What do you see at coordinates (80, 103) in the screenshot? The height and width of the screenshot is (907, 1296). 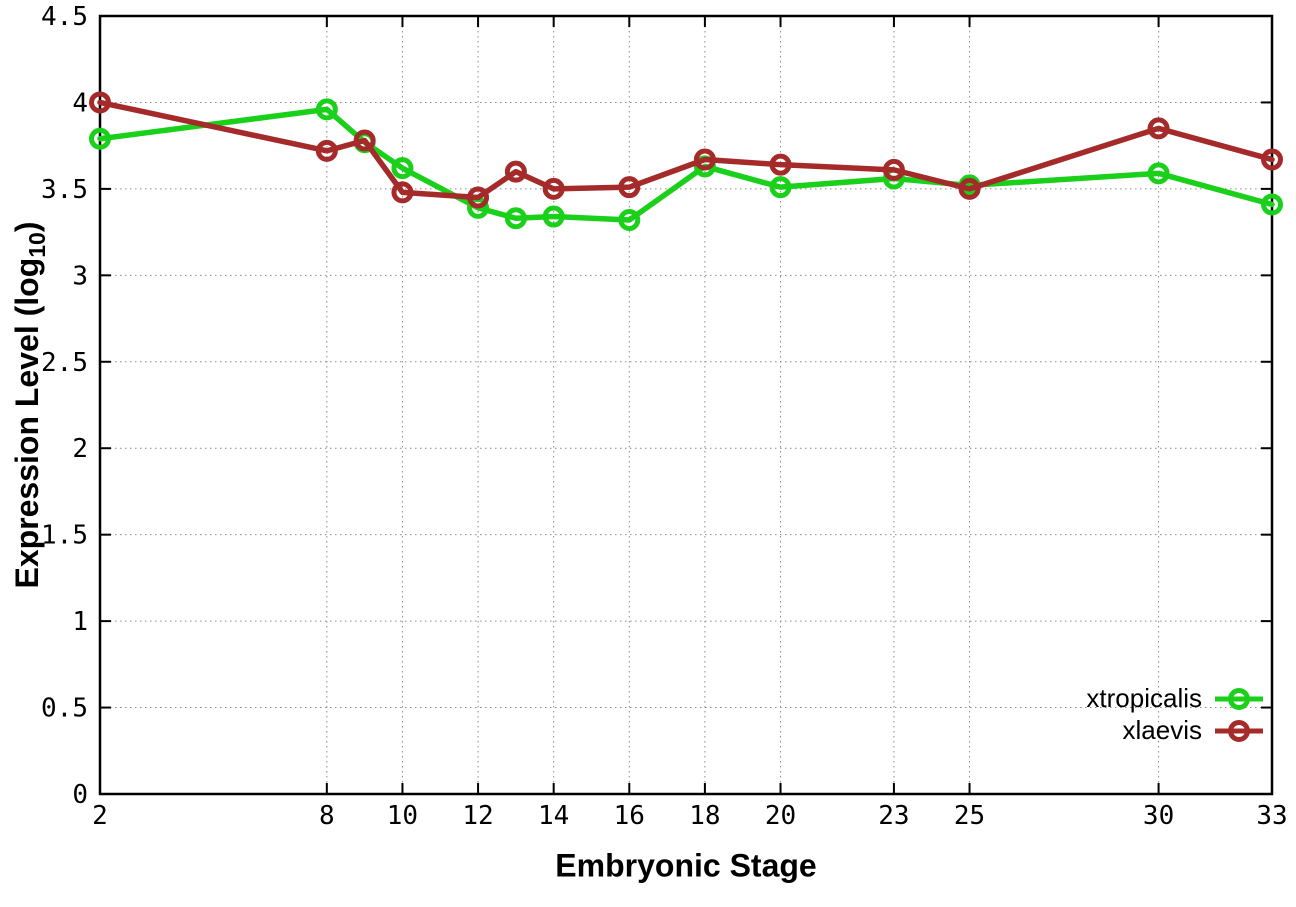 I see `y-tick-label: 4` at bounding box center [80, 103].